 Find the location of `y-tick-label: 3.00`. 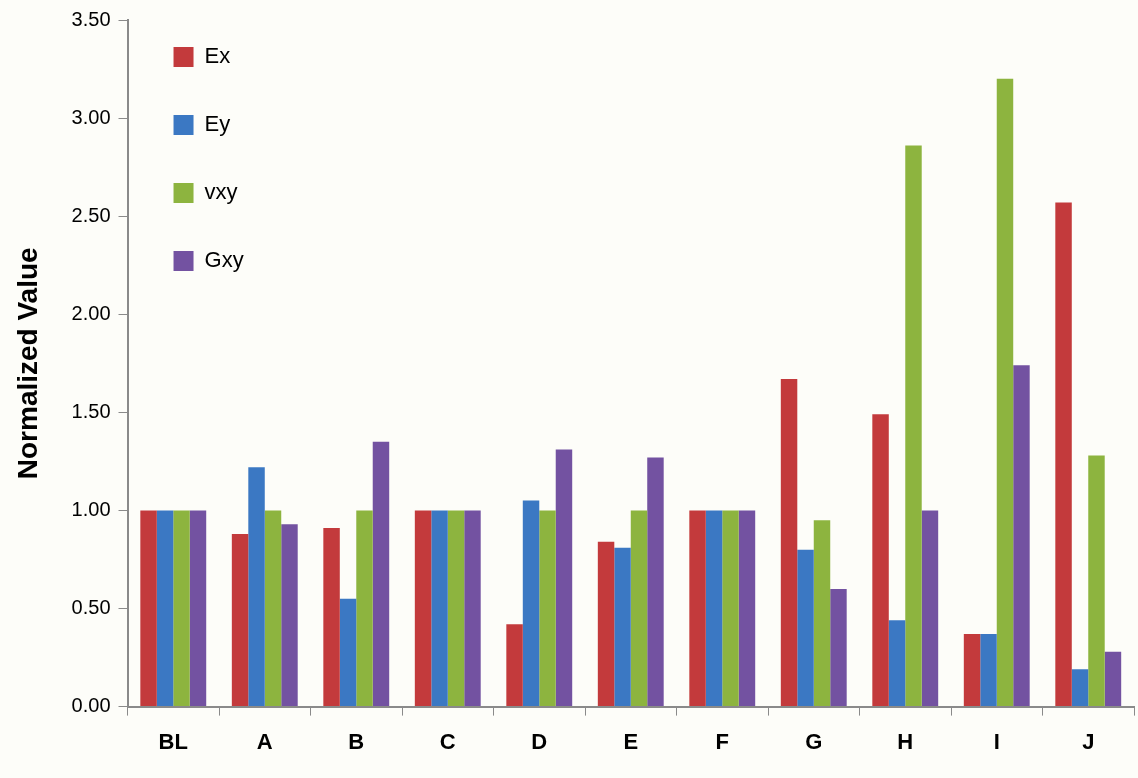

y-tick-label: 3.00 is located at coordinates (91, 116).